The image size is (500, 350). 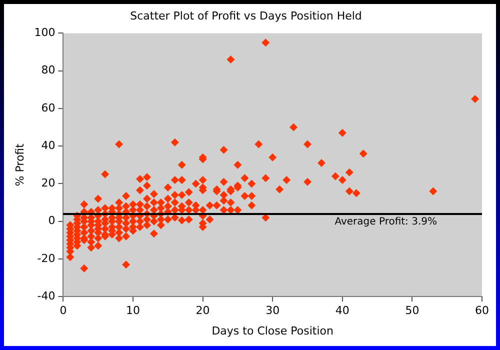 What do you see at coordinates (19, 164) in the screenshot?
I see `y-axis-title: % Profit` at bounding box center [19, 164].